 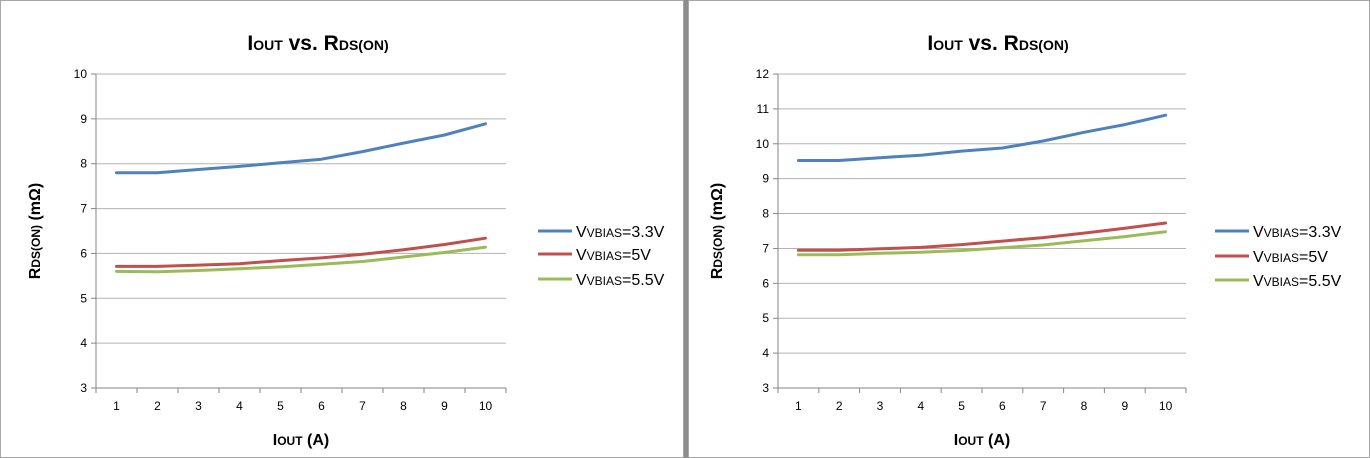 What do you see at coordinates (763, 109) in the screenshot?
I see `y-tick-label: 11` at bounding box center [763, 109].